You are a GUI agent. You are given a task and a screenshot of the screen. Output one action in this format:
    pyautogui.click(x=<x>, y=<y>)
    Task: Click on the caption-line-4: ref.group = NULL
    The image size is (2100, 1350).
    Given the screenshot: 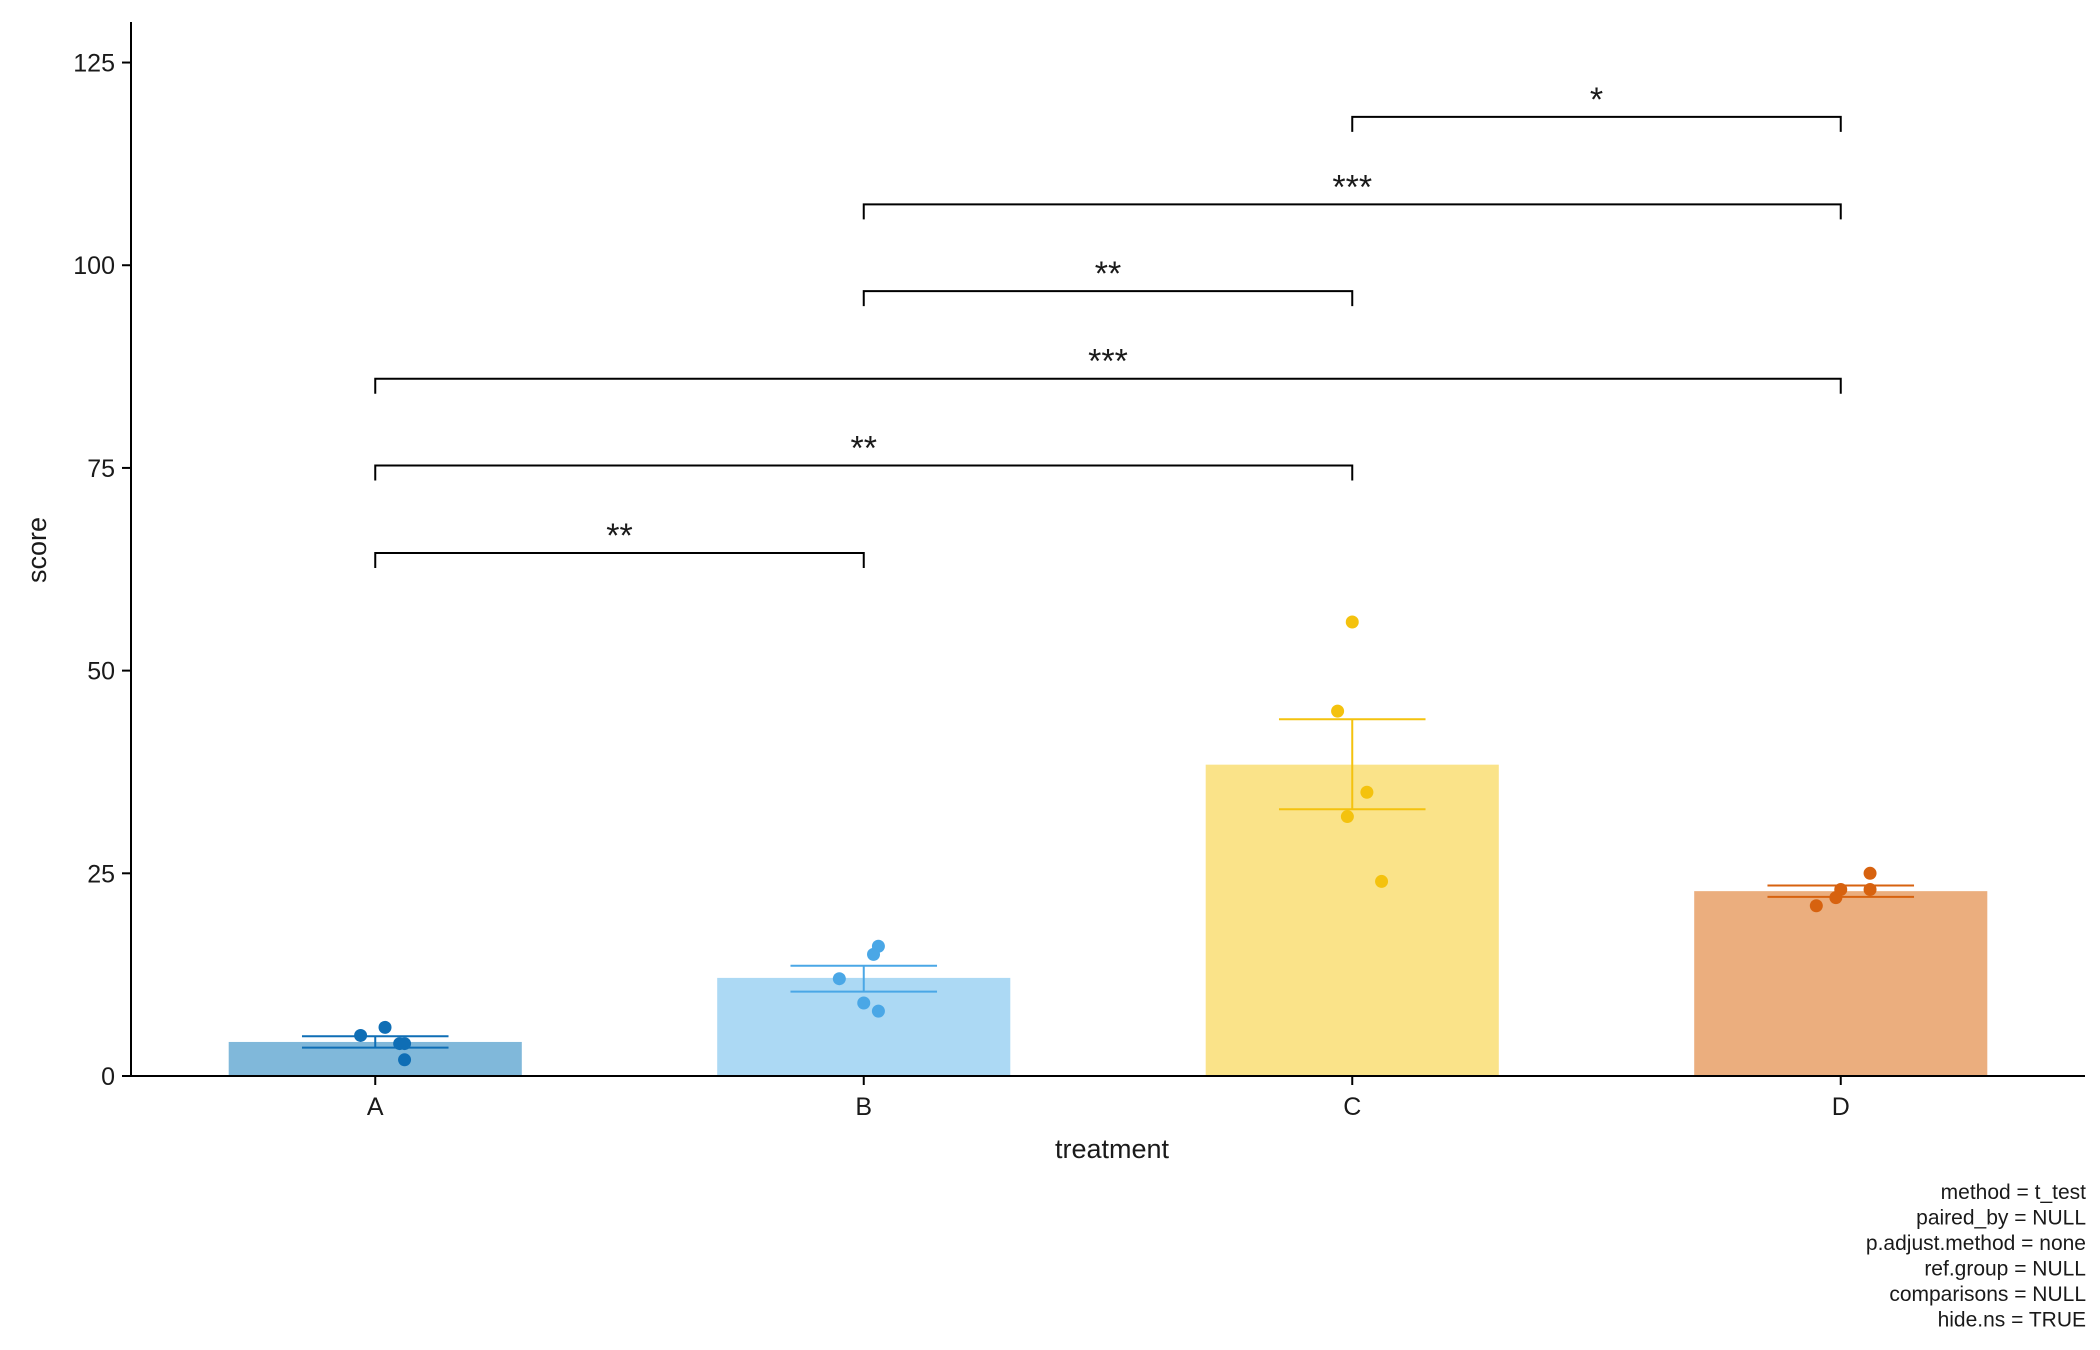 What is the action you would take?
    pyautogui.click(x=2005, y=1269)
    